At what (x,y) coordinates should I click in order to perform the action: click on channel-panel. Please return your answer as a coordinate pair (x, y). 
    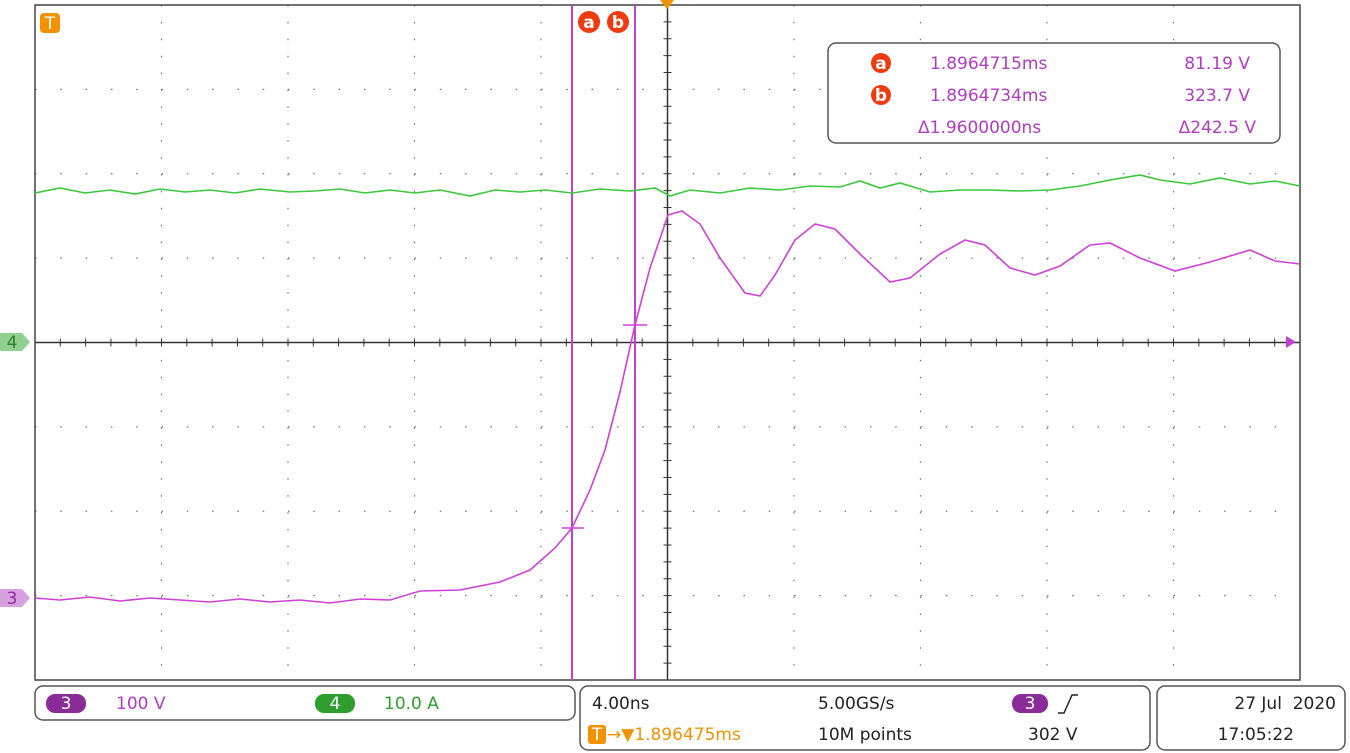
    Looking at the image, I should click on (305, 703).